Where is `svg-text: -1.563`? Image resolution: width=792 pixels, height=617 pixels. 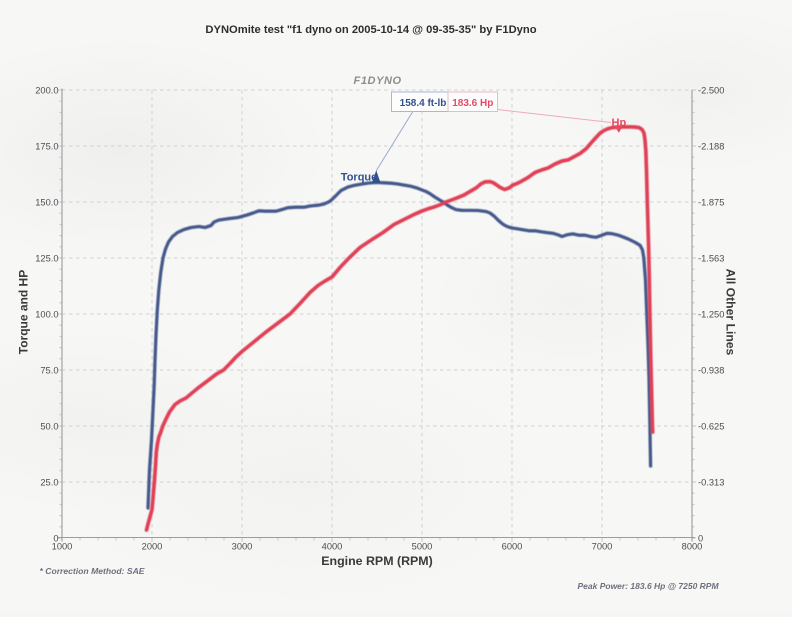 svg-text: -1.563 is located at coordinates (711, 259).